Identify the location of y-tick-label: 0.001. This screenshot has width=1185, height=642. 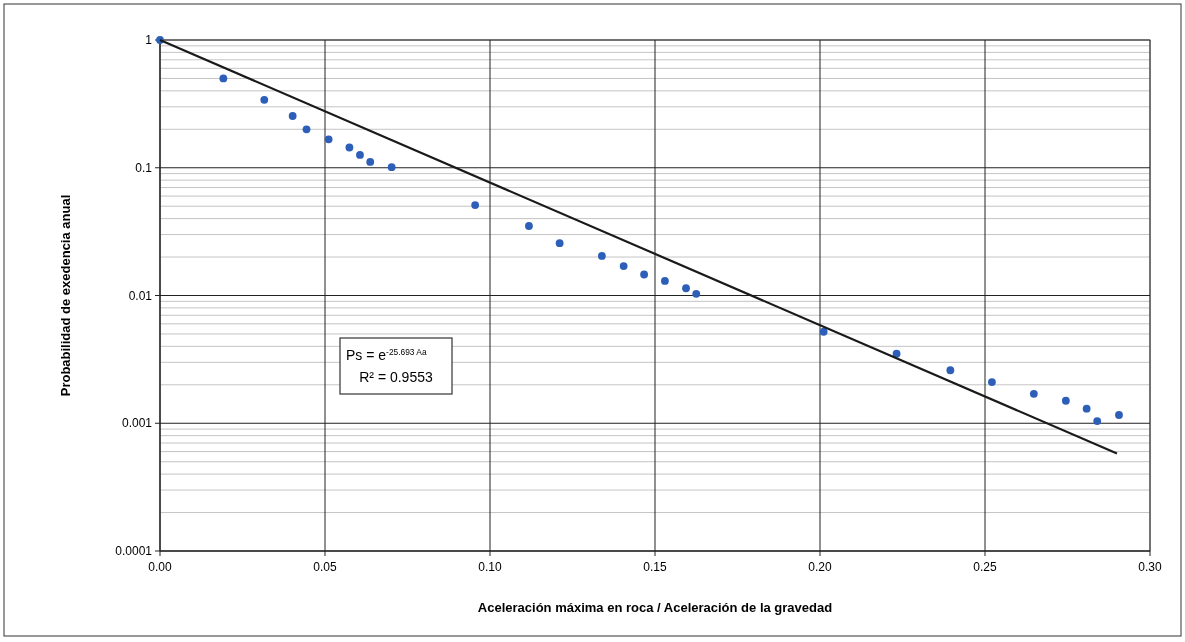
(137, 423).